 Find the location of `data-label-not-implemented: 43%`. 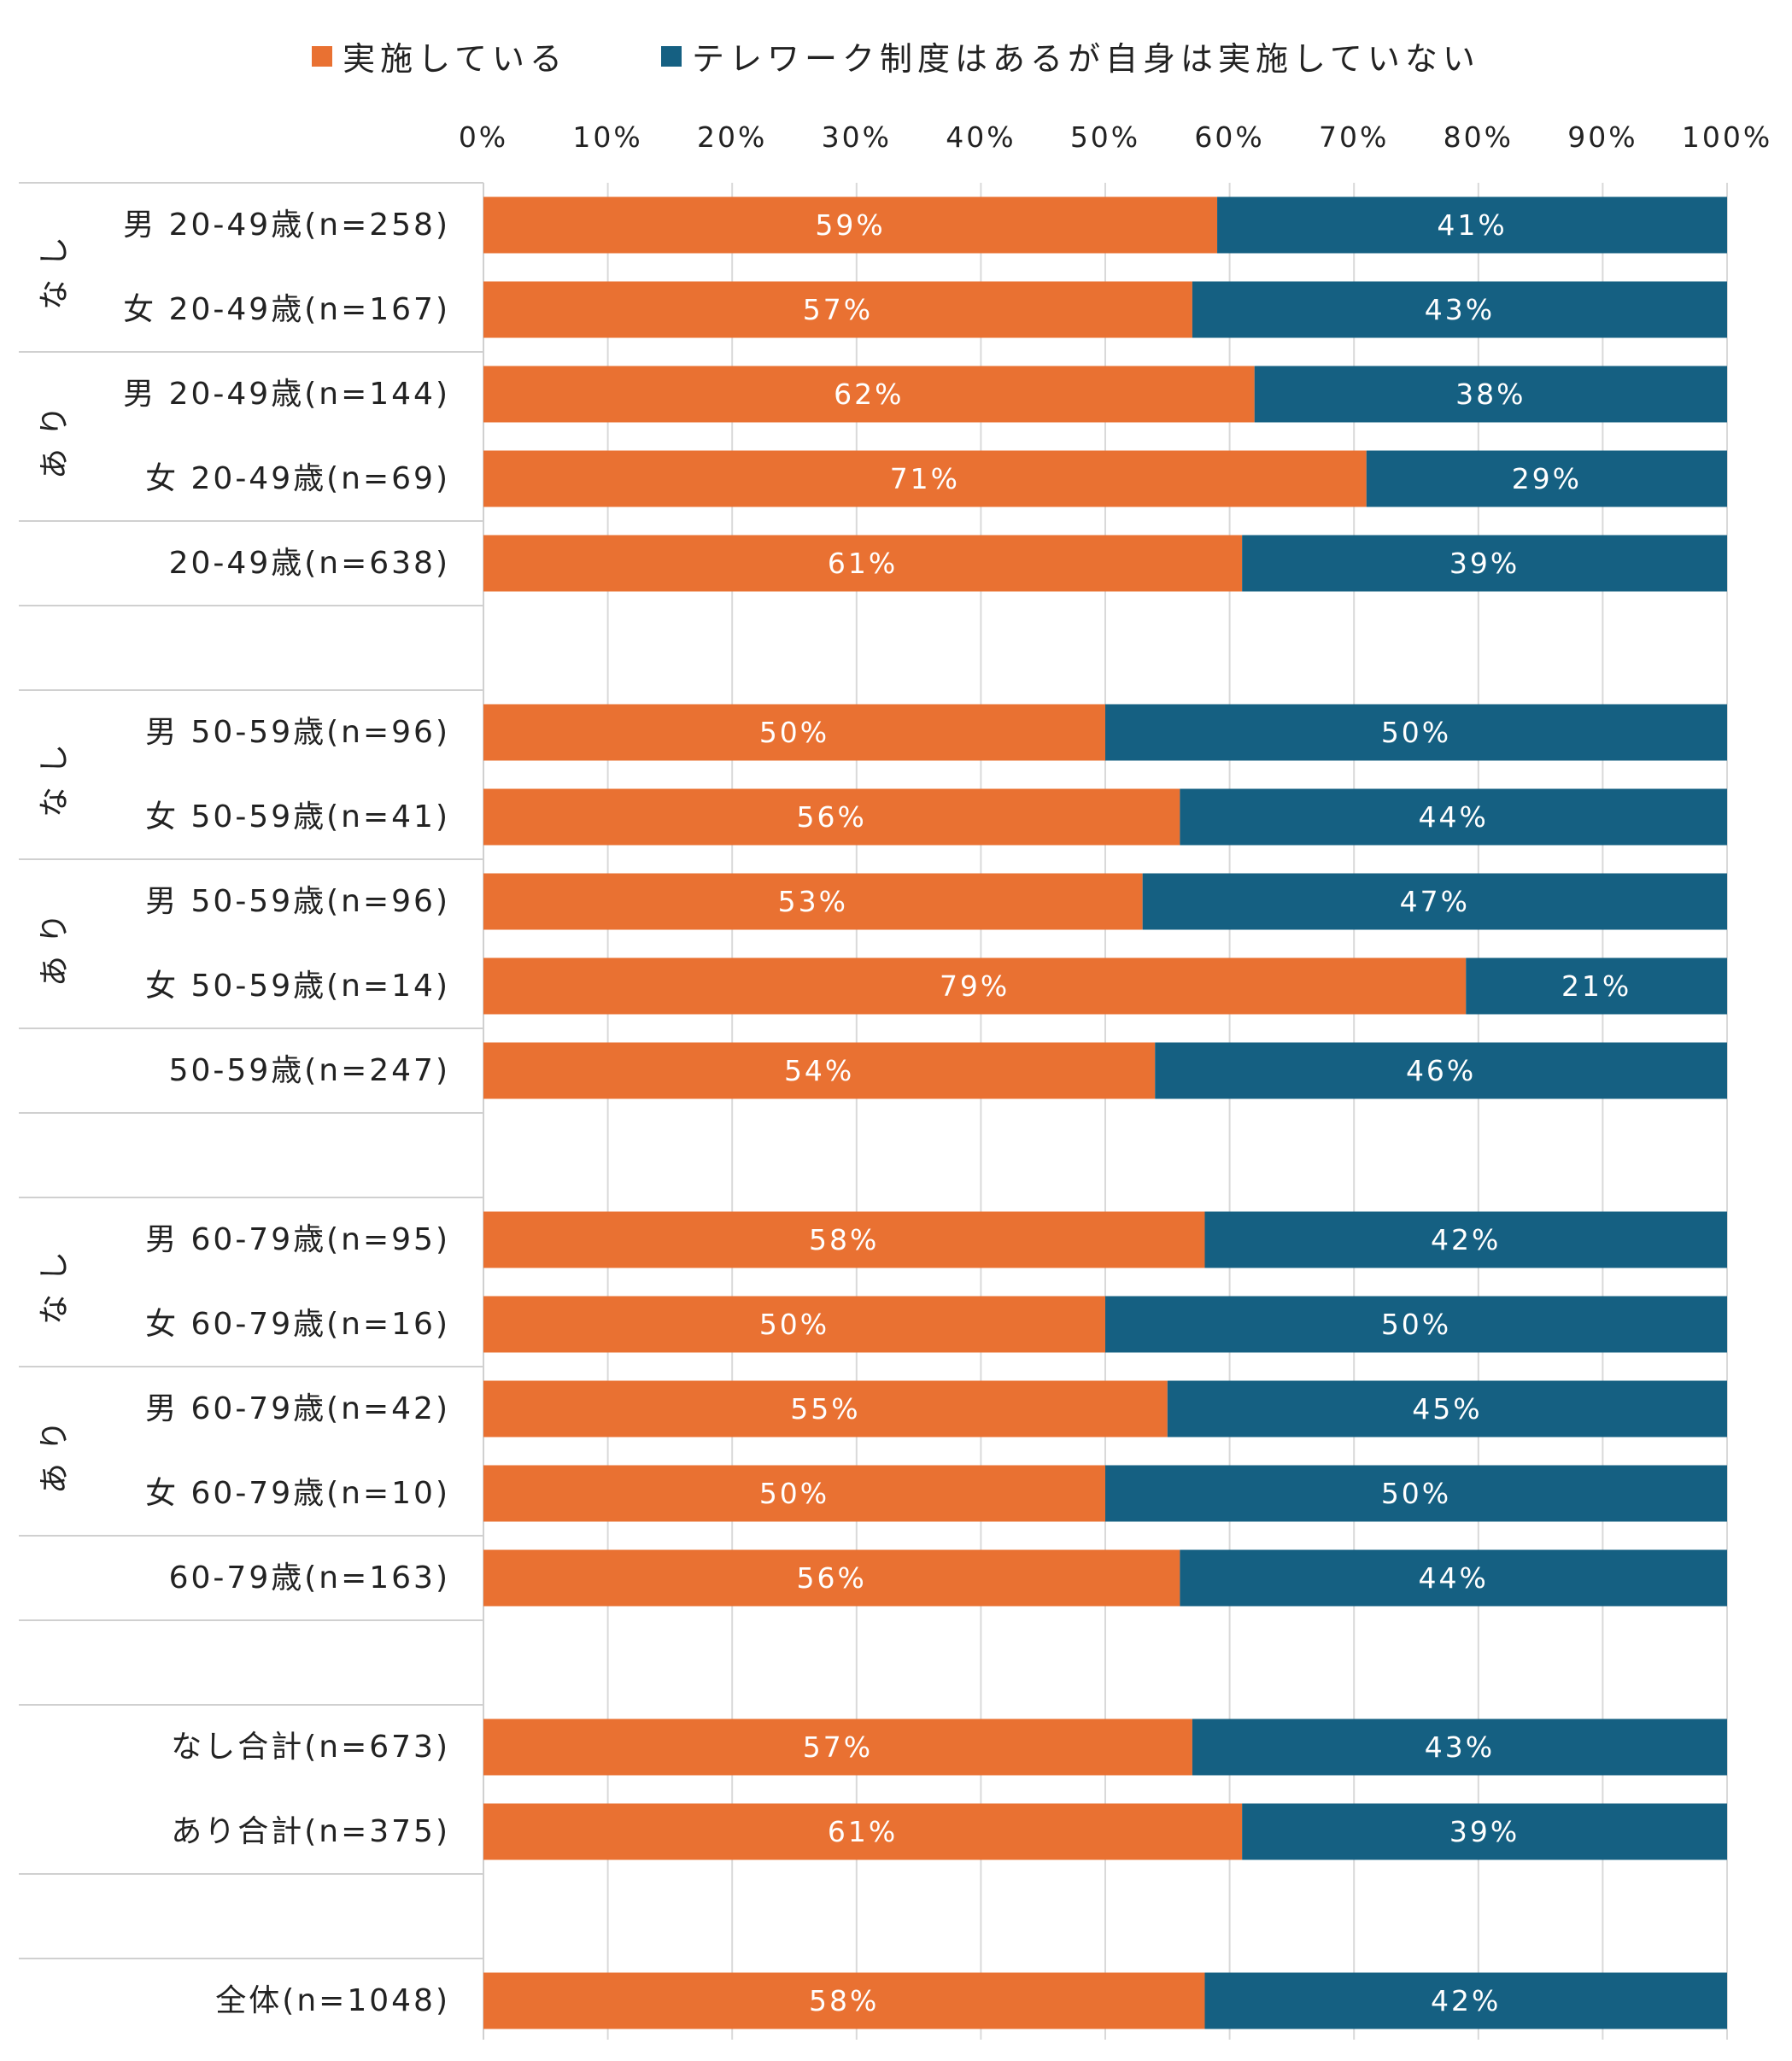

data-label-not-implemented: 43% is located at coordinates (1460, 309).